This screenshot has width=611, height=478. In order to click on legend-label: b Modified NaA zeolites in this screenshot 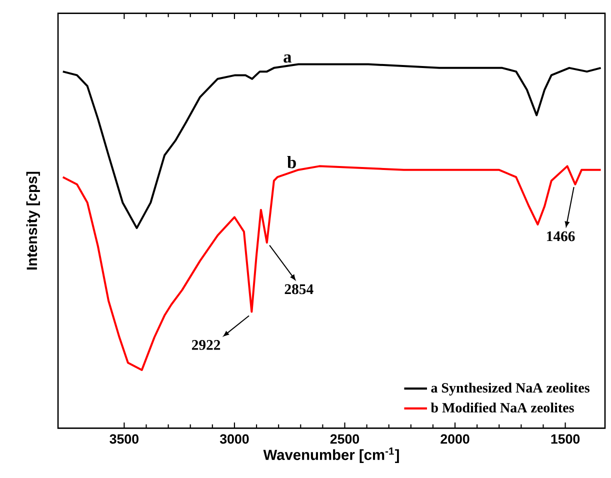, I will do `click(502, 407)`.